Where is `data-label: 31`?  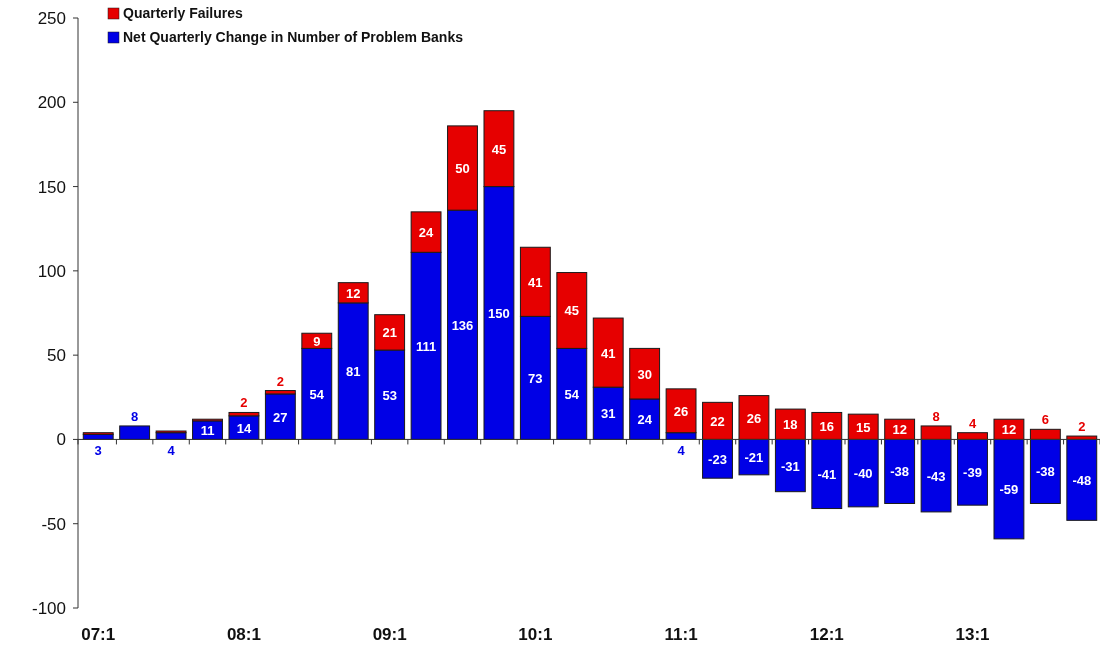 data-label: 31 is located at coordinates (608, 414).